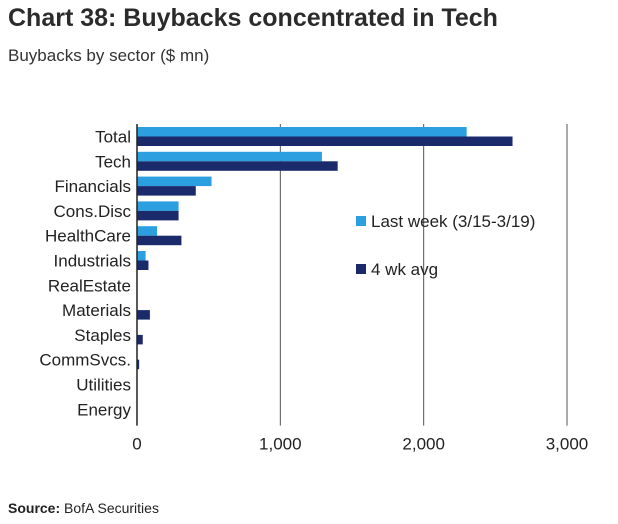 This screenshot has height=524, width=618. I want to click on chart-subtitle: Buybacks by sector ($ mn), so click(109, 55).